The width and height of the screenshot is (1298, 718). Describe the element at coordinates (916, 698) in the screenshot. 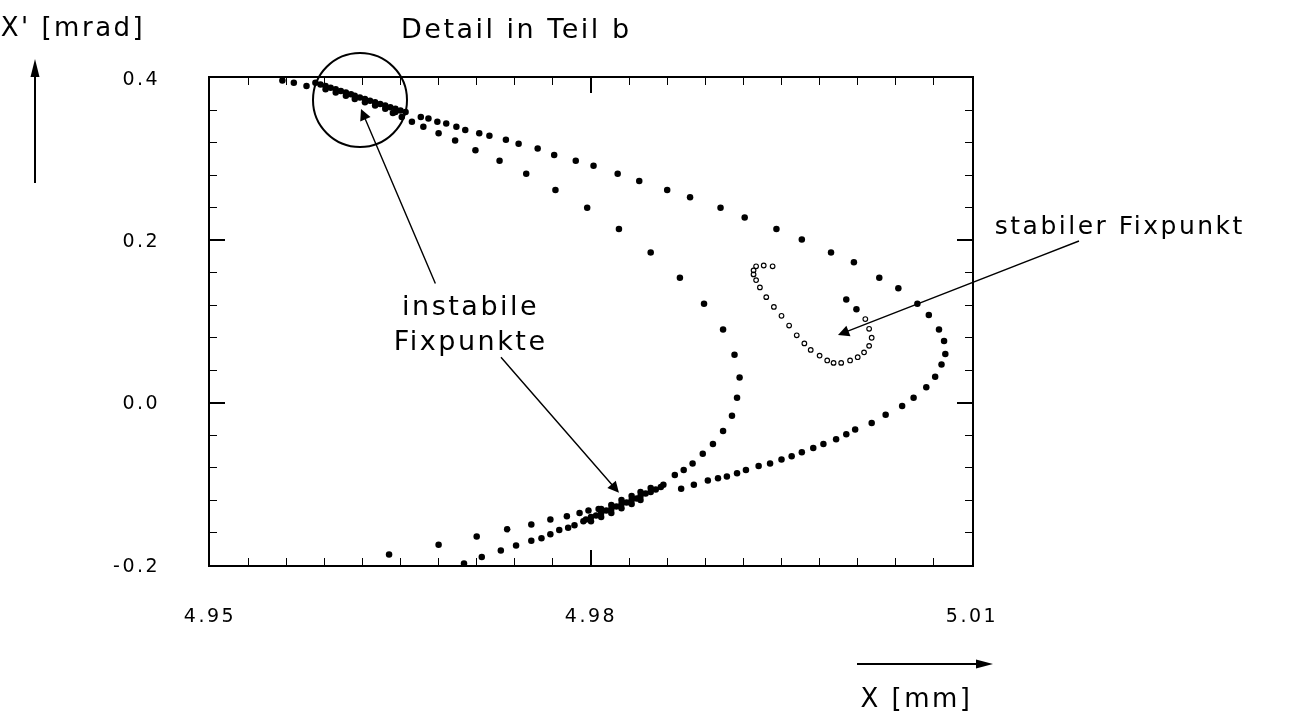

I see `x-axis-title: X [mm]` at that location.